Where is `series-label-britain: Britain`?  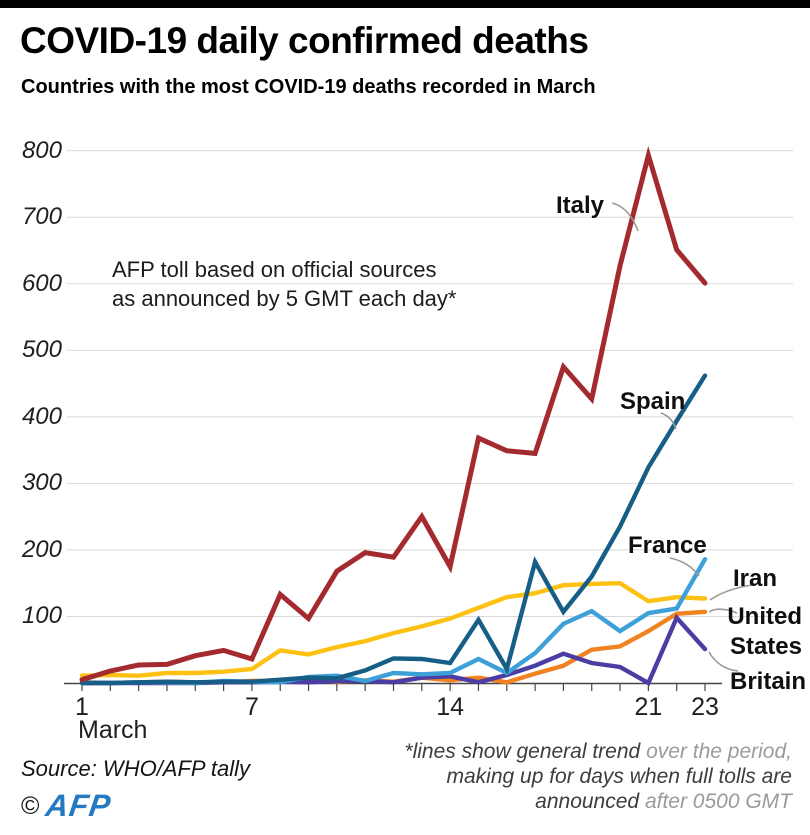 series-label-britain: Britain is located at coordinates (768, 681).